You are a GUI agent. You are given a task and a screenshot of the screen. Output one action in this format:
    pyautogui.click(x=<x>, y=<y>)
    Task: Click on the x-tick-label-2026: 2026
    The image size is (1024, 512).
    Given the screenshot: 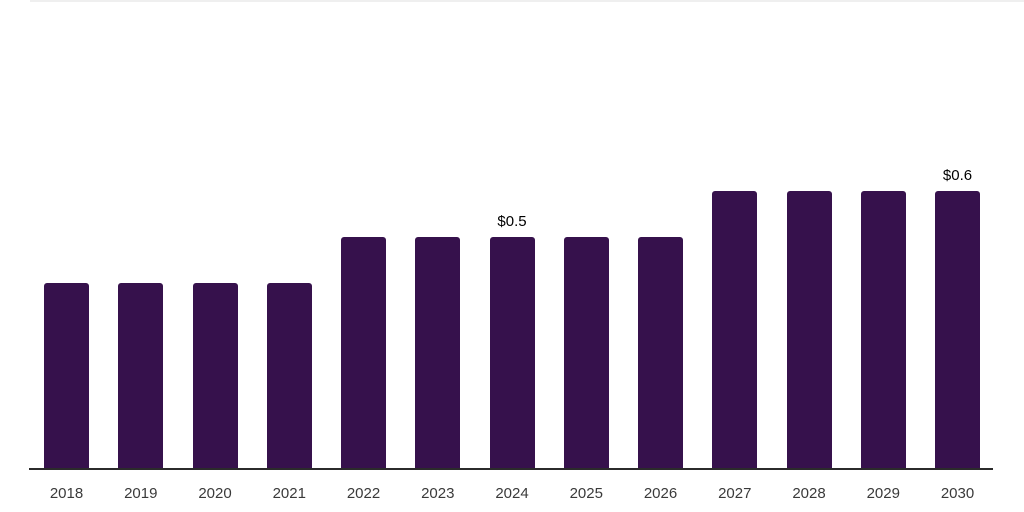 What is the action you would take?
    pyautogui.click(x=660, y=493)
    